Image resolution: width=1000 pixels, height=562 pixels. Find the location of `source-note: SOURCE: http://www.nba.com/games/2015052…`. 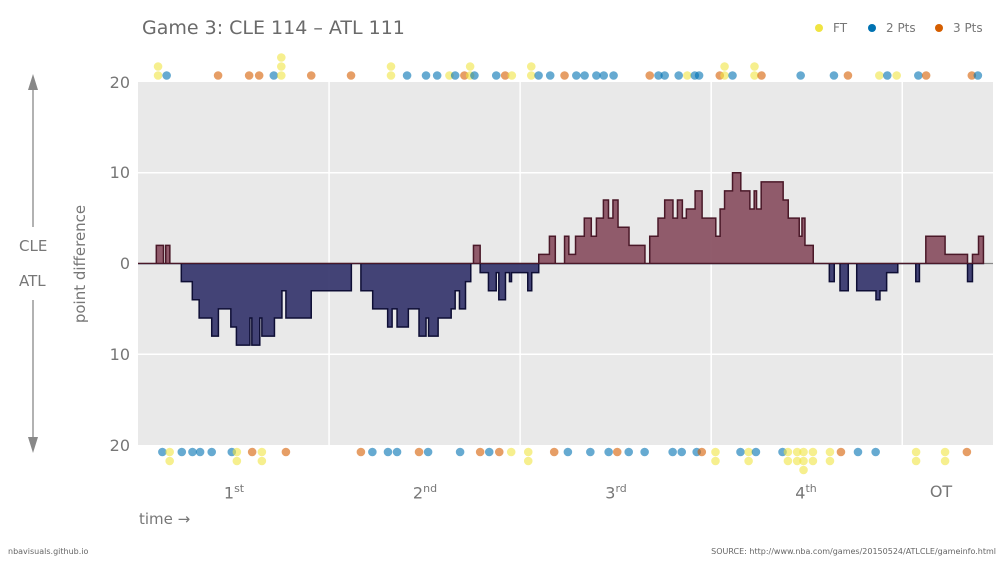

source-note: SOURCE: http://www.nba.com/games/2015052… is located at coordinates (853, 551).